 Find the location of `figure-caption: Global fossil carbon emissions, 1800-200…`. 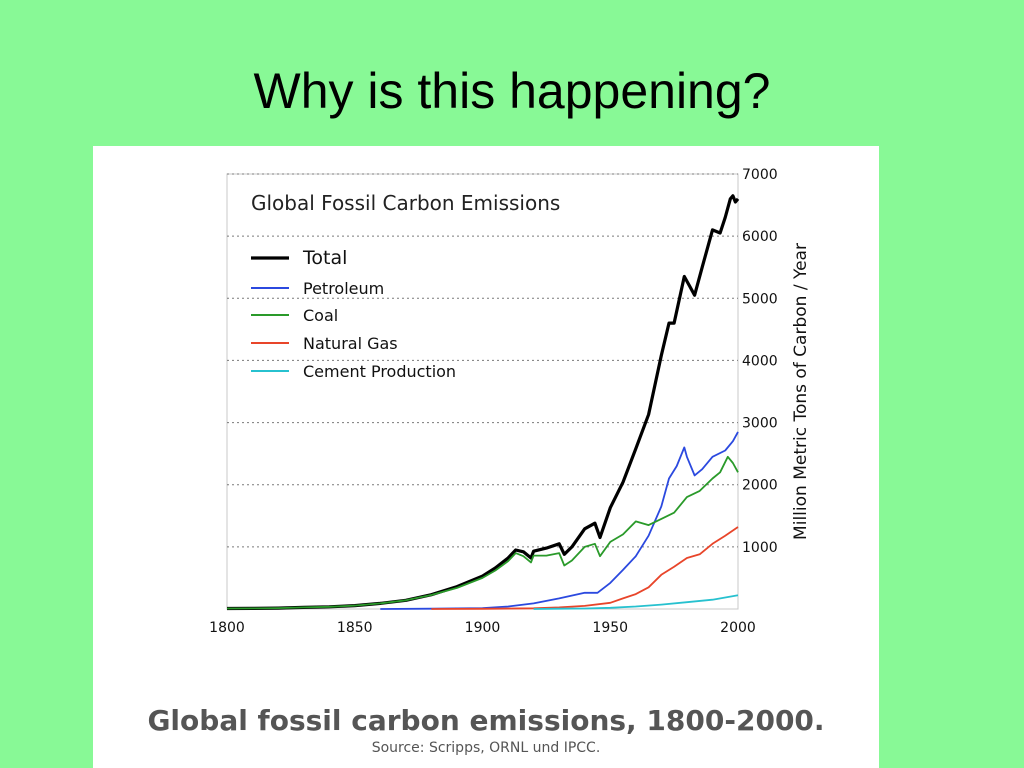

figure-caption: Global fossil carbon emissions, 1800-200… is located at coordinates (486, 720).